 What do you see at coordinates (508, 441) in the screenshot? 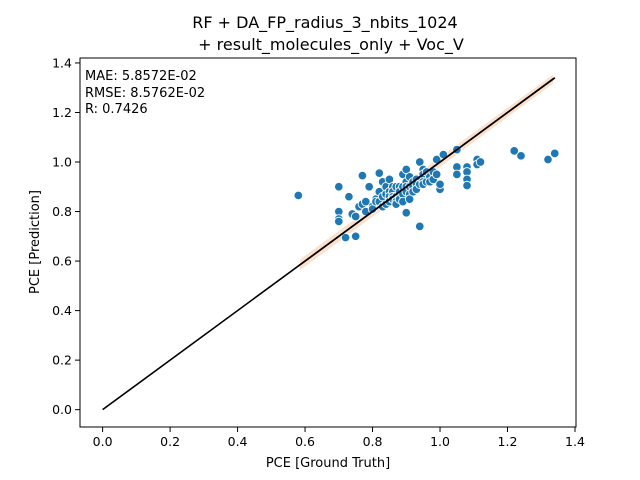
I see `x-tick-label: 1.2` at bounding box center [508, 441].